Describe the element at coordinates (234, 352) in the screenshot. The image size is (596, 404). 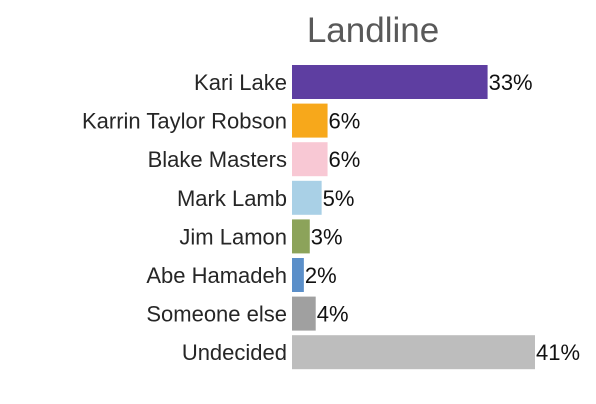
I see `category-label-7: Undecided` at that location.